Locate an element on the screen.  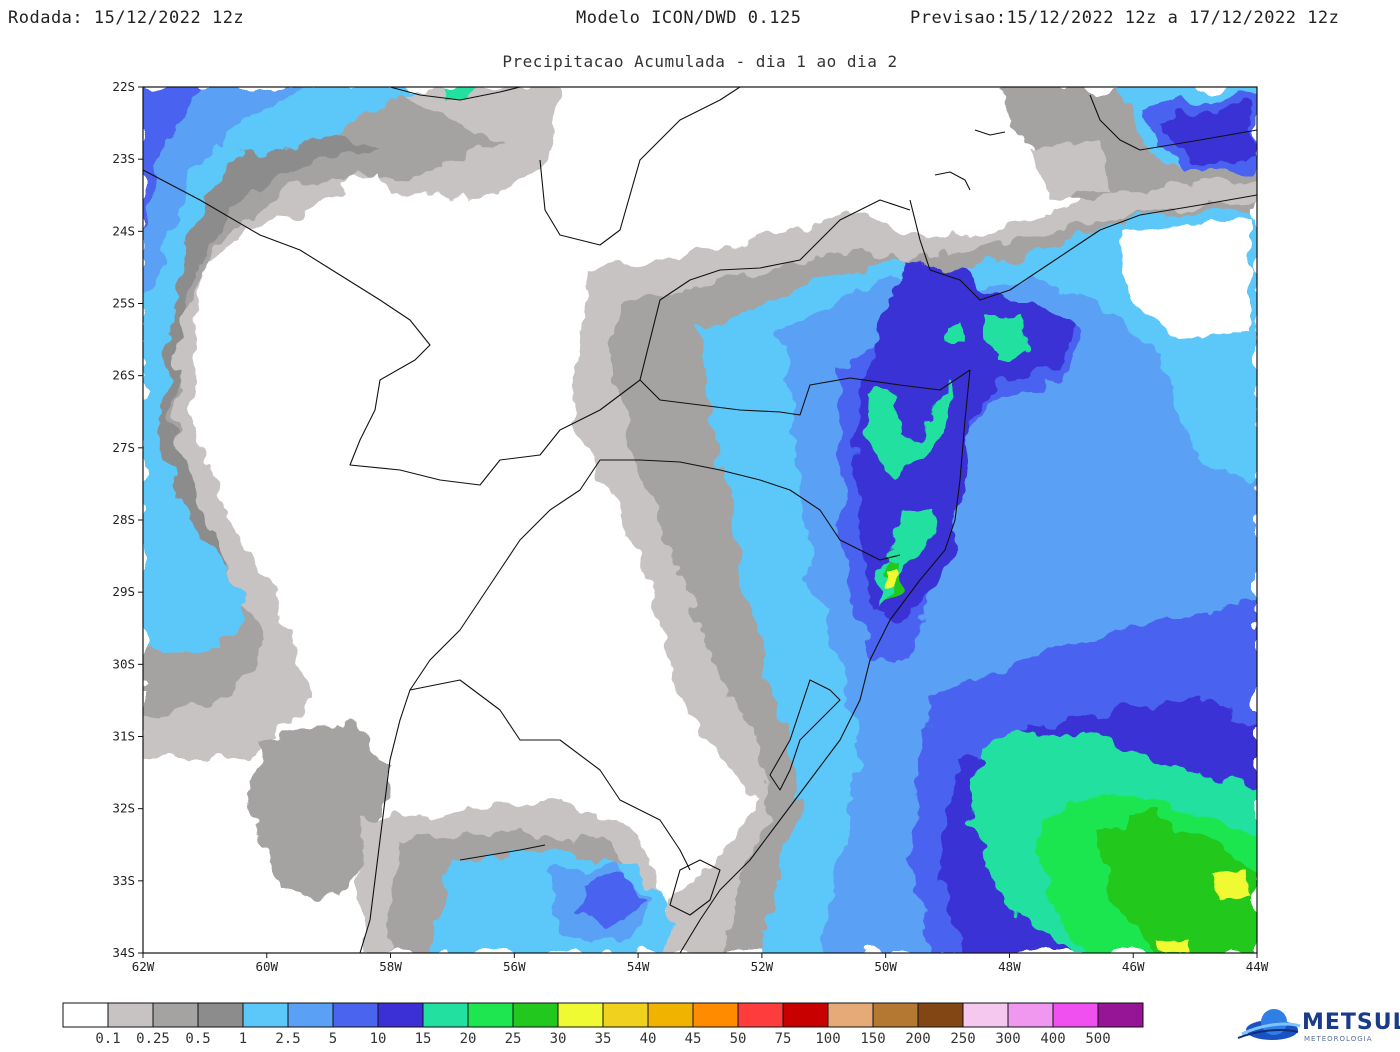
colorbar is located at coordinates (603, 1015).